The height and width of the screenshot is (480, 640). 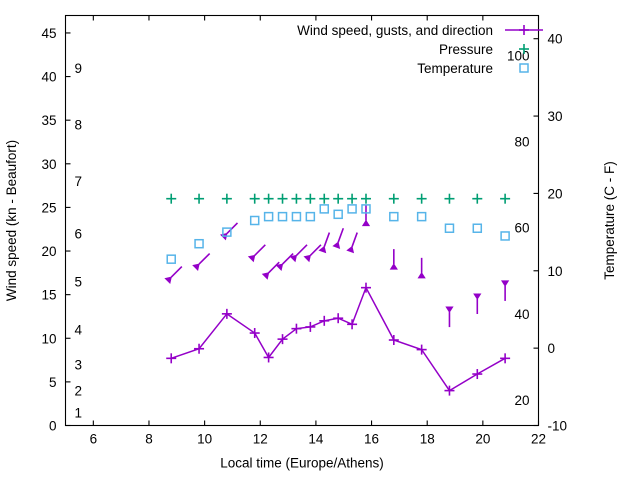 I want to click on x-tick-label: 22, so click(x=538, y=439).